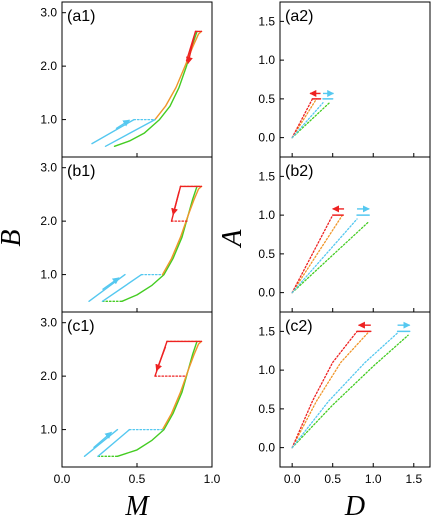 The width and height of the screenshot is (436, 526). I want to click on xtick-label-c2-3: 1.5, so click(413, 479).